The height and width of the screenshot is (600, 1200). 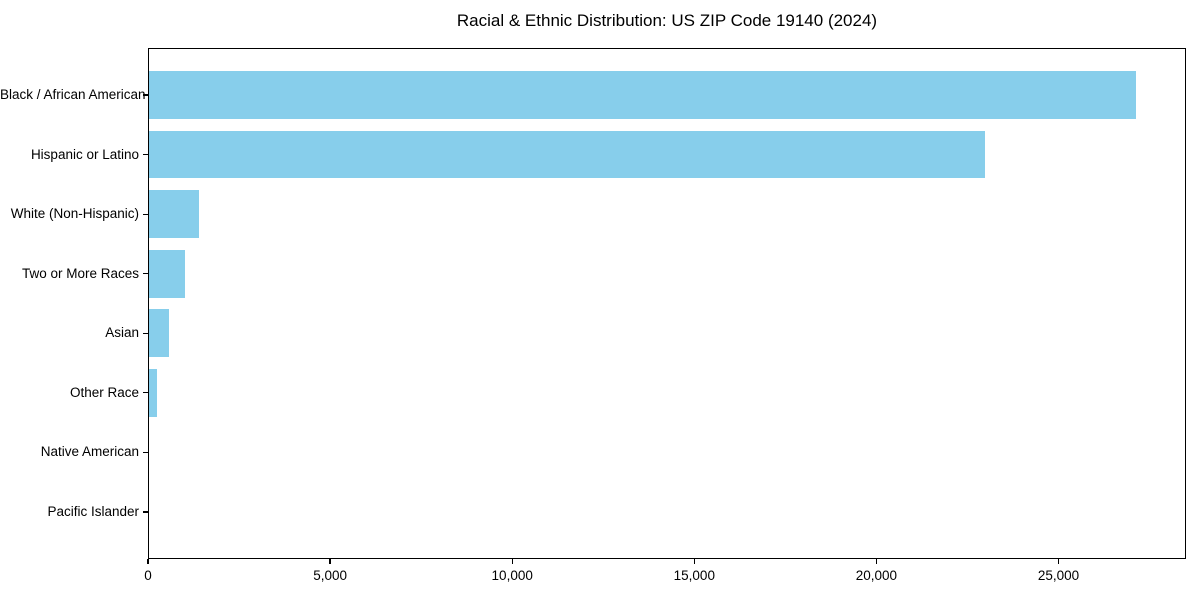 What do you see at coordinates (512, 575) in the screenshot?
I see `x-axis-tick-label: 10,000` at bounding box center [512, 575].